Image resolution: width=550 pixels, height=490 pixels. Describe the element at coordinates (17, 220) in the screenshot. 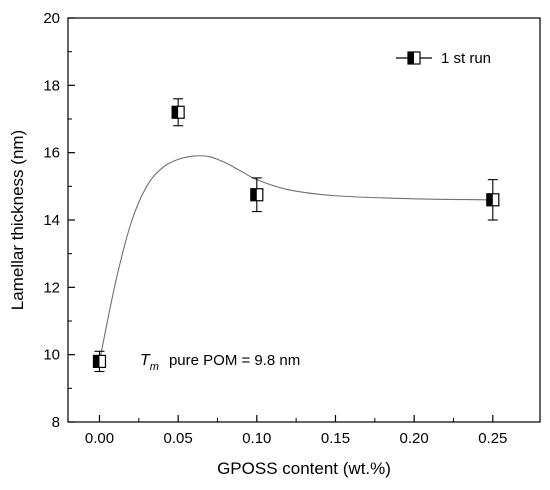

I see `y-axis-title: Lamellar thickness (nm)` at that location.